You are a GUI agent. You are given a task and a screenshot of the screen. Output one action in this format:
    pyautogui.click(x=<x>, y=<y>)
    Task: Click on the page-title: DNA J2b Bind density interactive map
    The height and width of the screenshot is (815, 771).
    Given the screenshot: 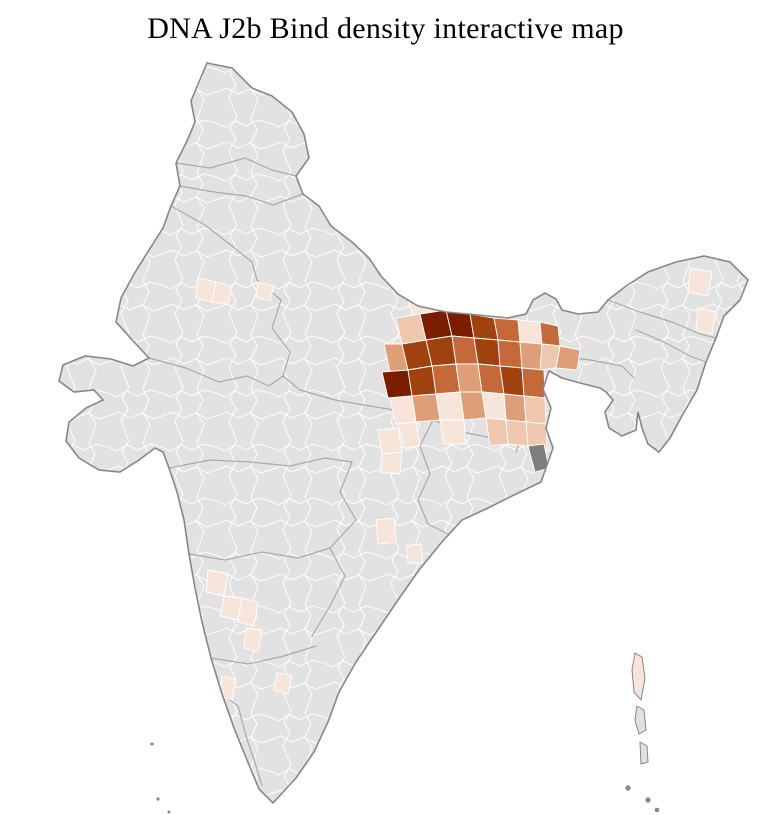 What is the action you would take?
    pyautogui.click(x=385, y=28)
    